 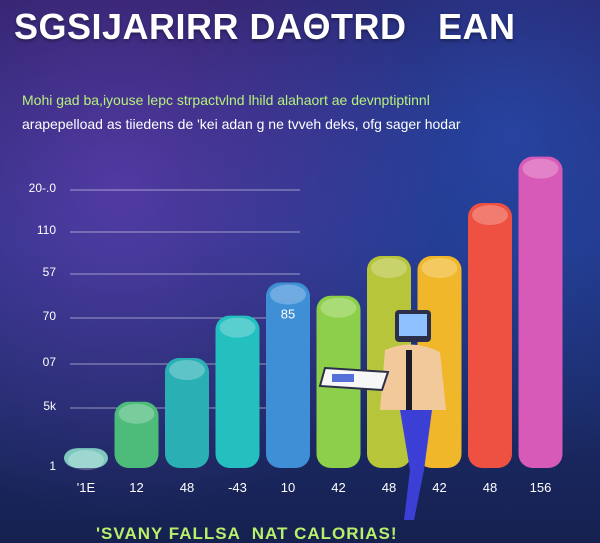 What do you see at coordinates (314, 487) in the screenshot?
I see `x-axis-ticks: '1E 12 48 -43 10 42 48 42 48 156` at bounding box center [314, 487].